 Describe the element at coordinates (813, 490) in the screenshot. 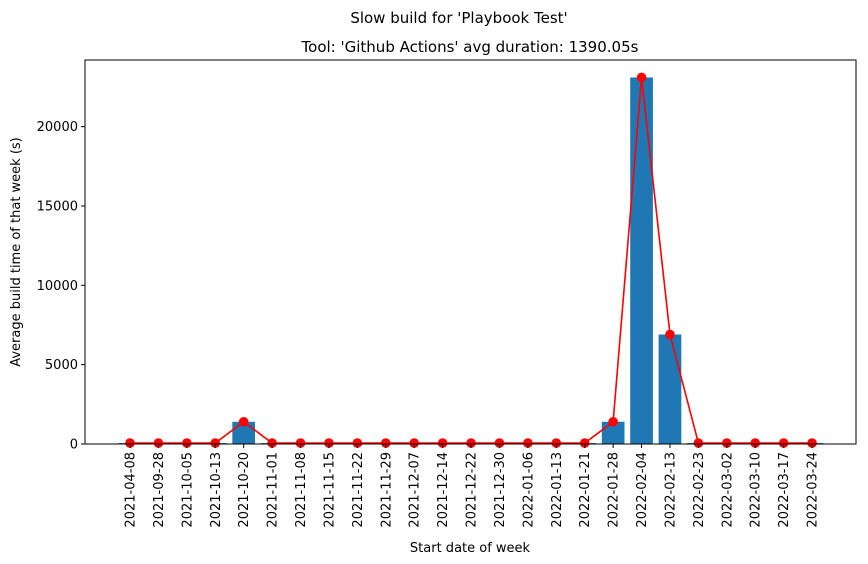

I see `x-tick-label: 2022-03-24` at that location.